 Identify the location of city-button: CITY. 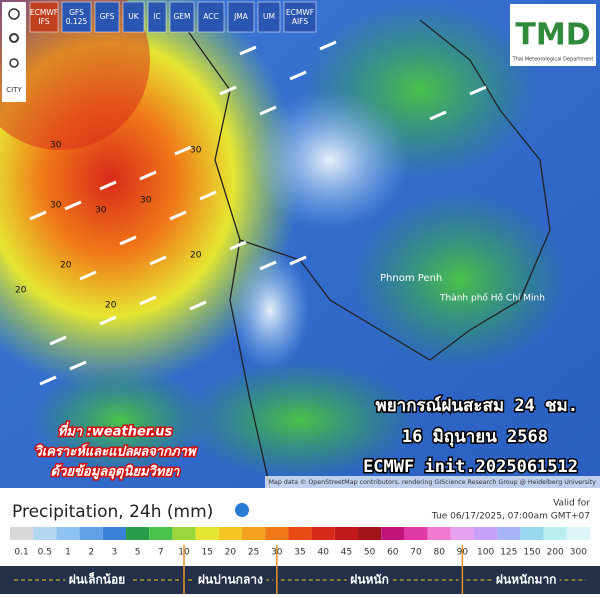
(14, 90).